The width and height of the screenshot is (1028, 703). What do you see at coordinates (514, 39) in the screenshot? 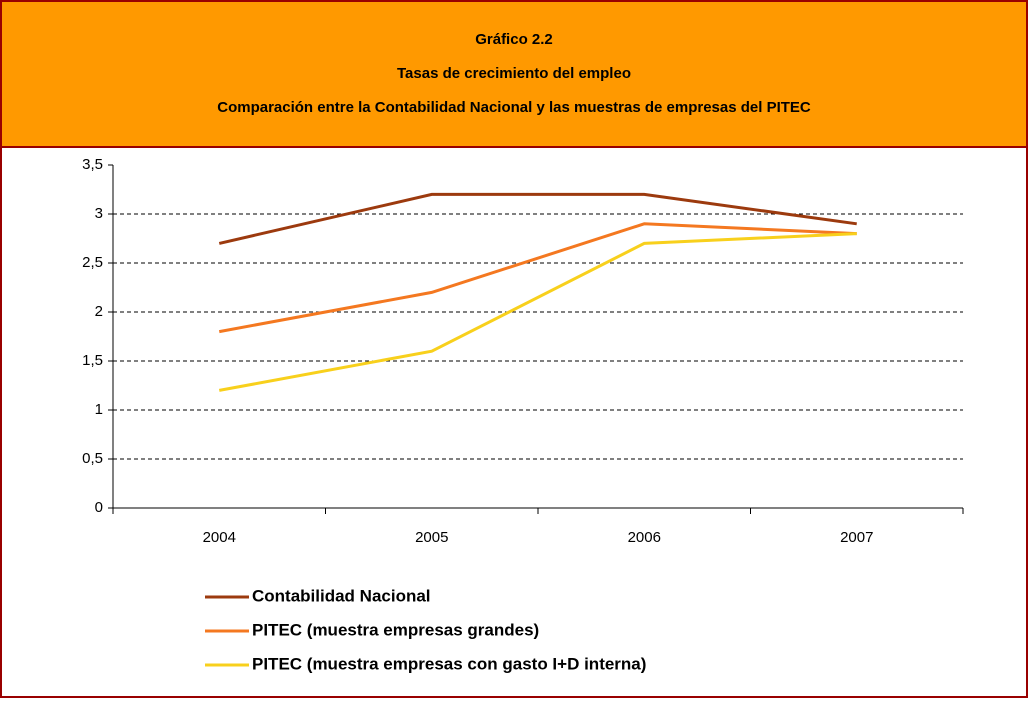
I see `chart-title: Gráfico 2.2` at bounding box center [514, 39].